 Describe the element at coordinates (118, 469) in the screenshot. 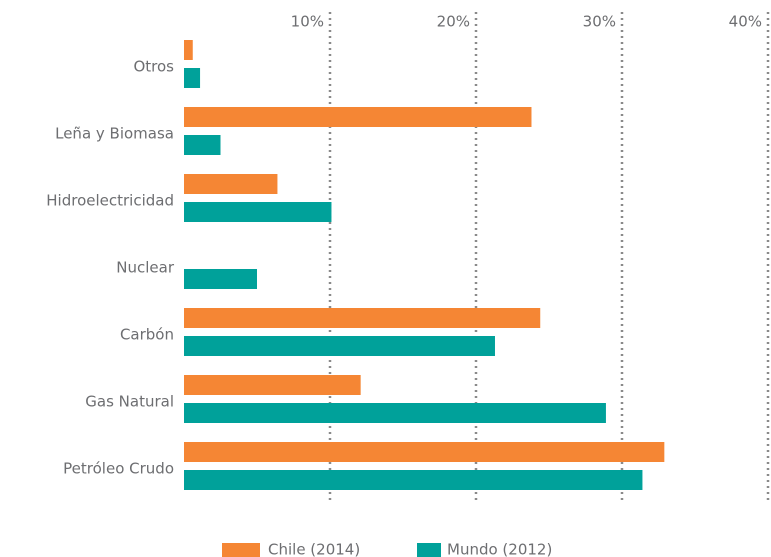

I see `y-tick-label: Petróleo Crudo` at that location.